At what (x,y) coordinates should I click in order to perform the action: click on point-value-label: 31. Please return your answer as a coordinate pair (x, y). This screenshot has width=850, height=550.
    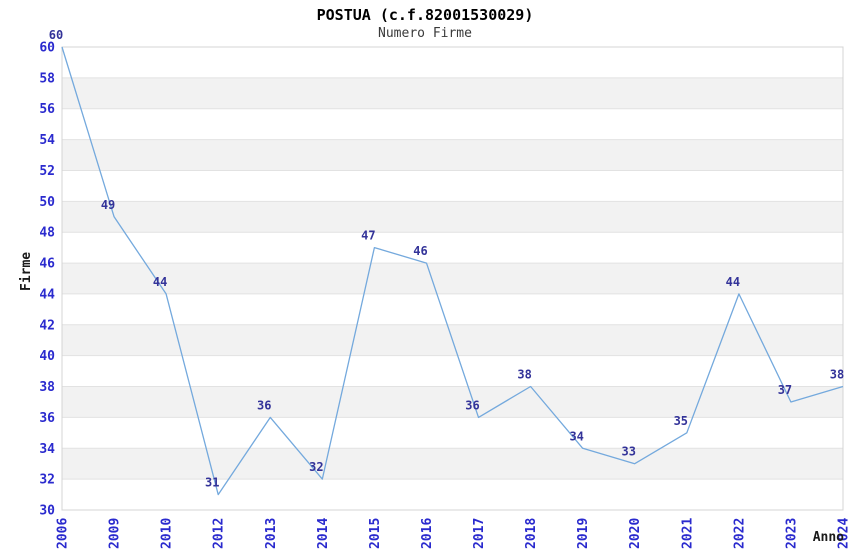
    Looking at the image, I should click on (212, 483).